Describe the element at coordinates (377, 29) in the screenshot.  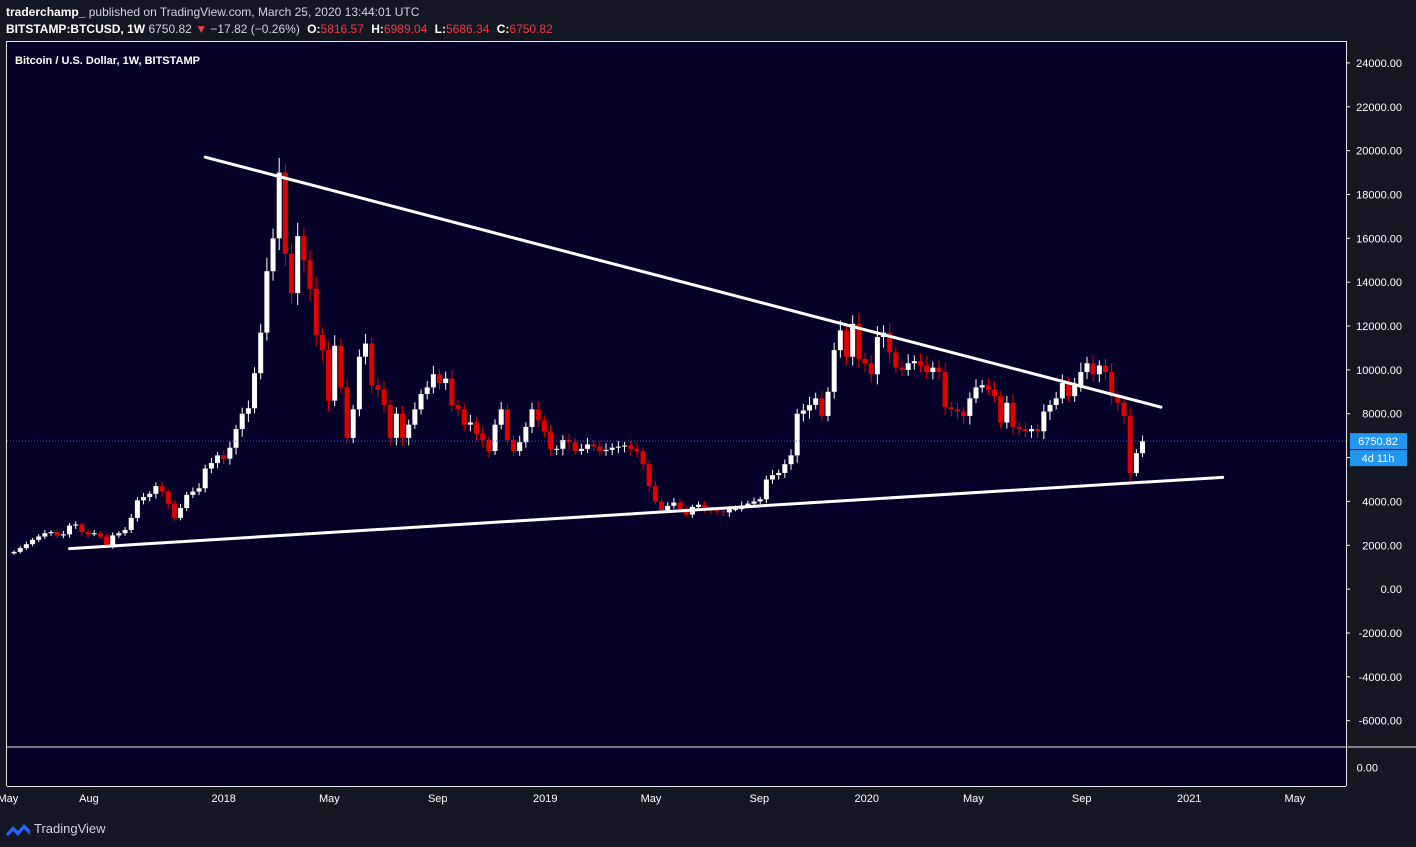
I see `high-label: H:` at that location.